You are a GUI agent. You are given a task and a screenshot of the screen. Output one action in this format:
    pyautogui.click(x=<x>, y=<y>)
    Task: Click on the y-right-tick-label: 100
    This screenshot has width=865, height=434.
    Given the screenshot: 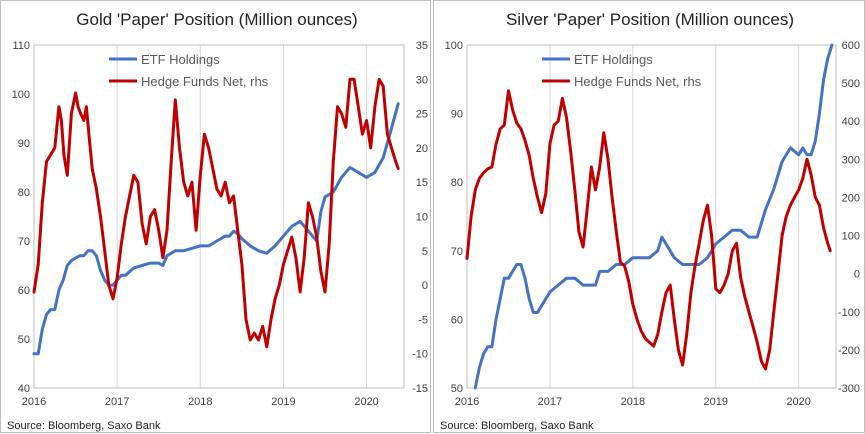 What is the action you would take?
    pyautogui.click(x=851, y=237)
    